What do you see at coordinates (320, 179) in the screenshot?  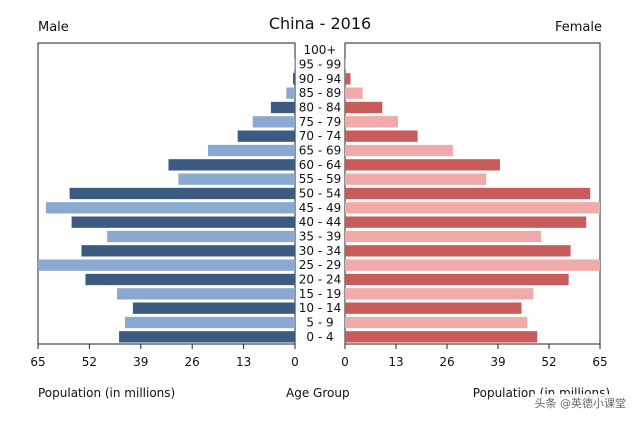 I see `age-group-label: 55 - 59` at bounding box center [320, 179].